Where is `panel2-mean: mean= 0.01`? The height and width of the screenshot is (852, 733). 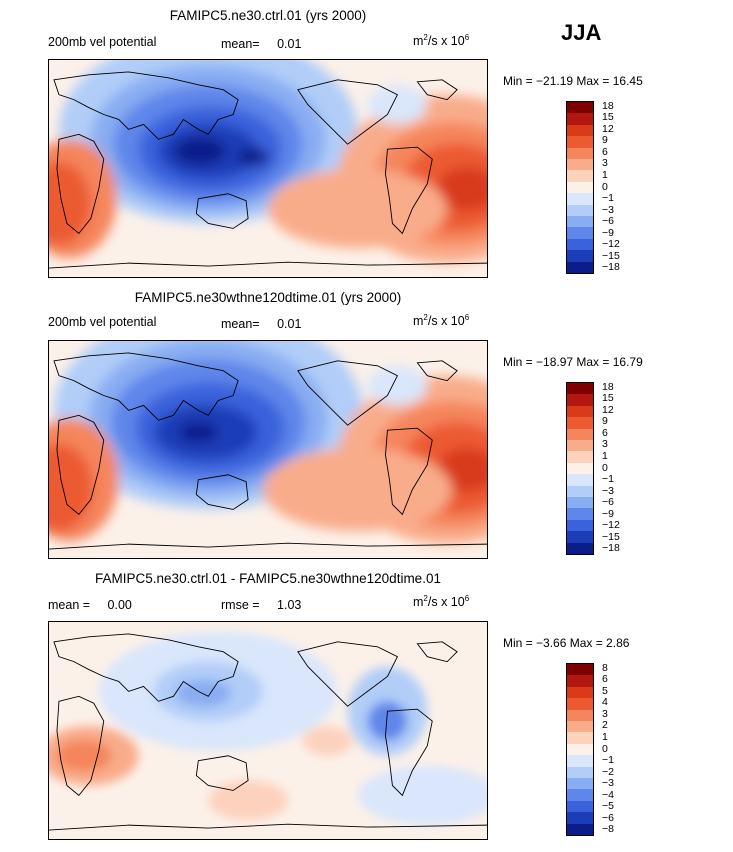
panel2-mean: mean= 0.01 is located at coordinates (261, 324).